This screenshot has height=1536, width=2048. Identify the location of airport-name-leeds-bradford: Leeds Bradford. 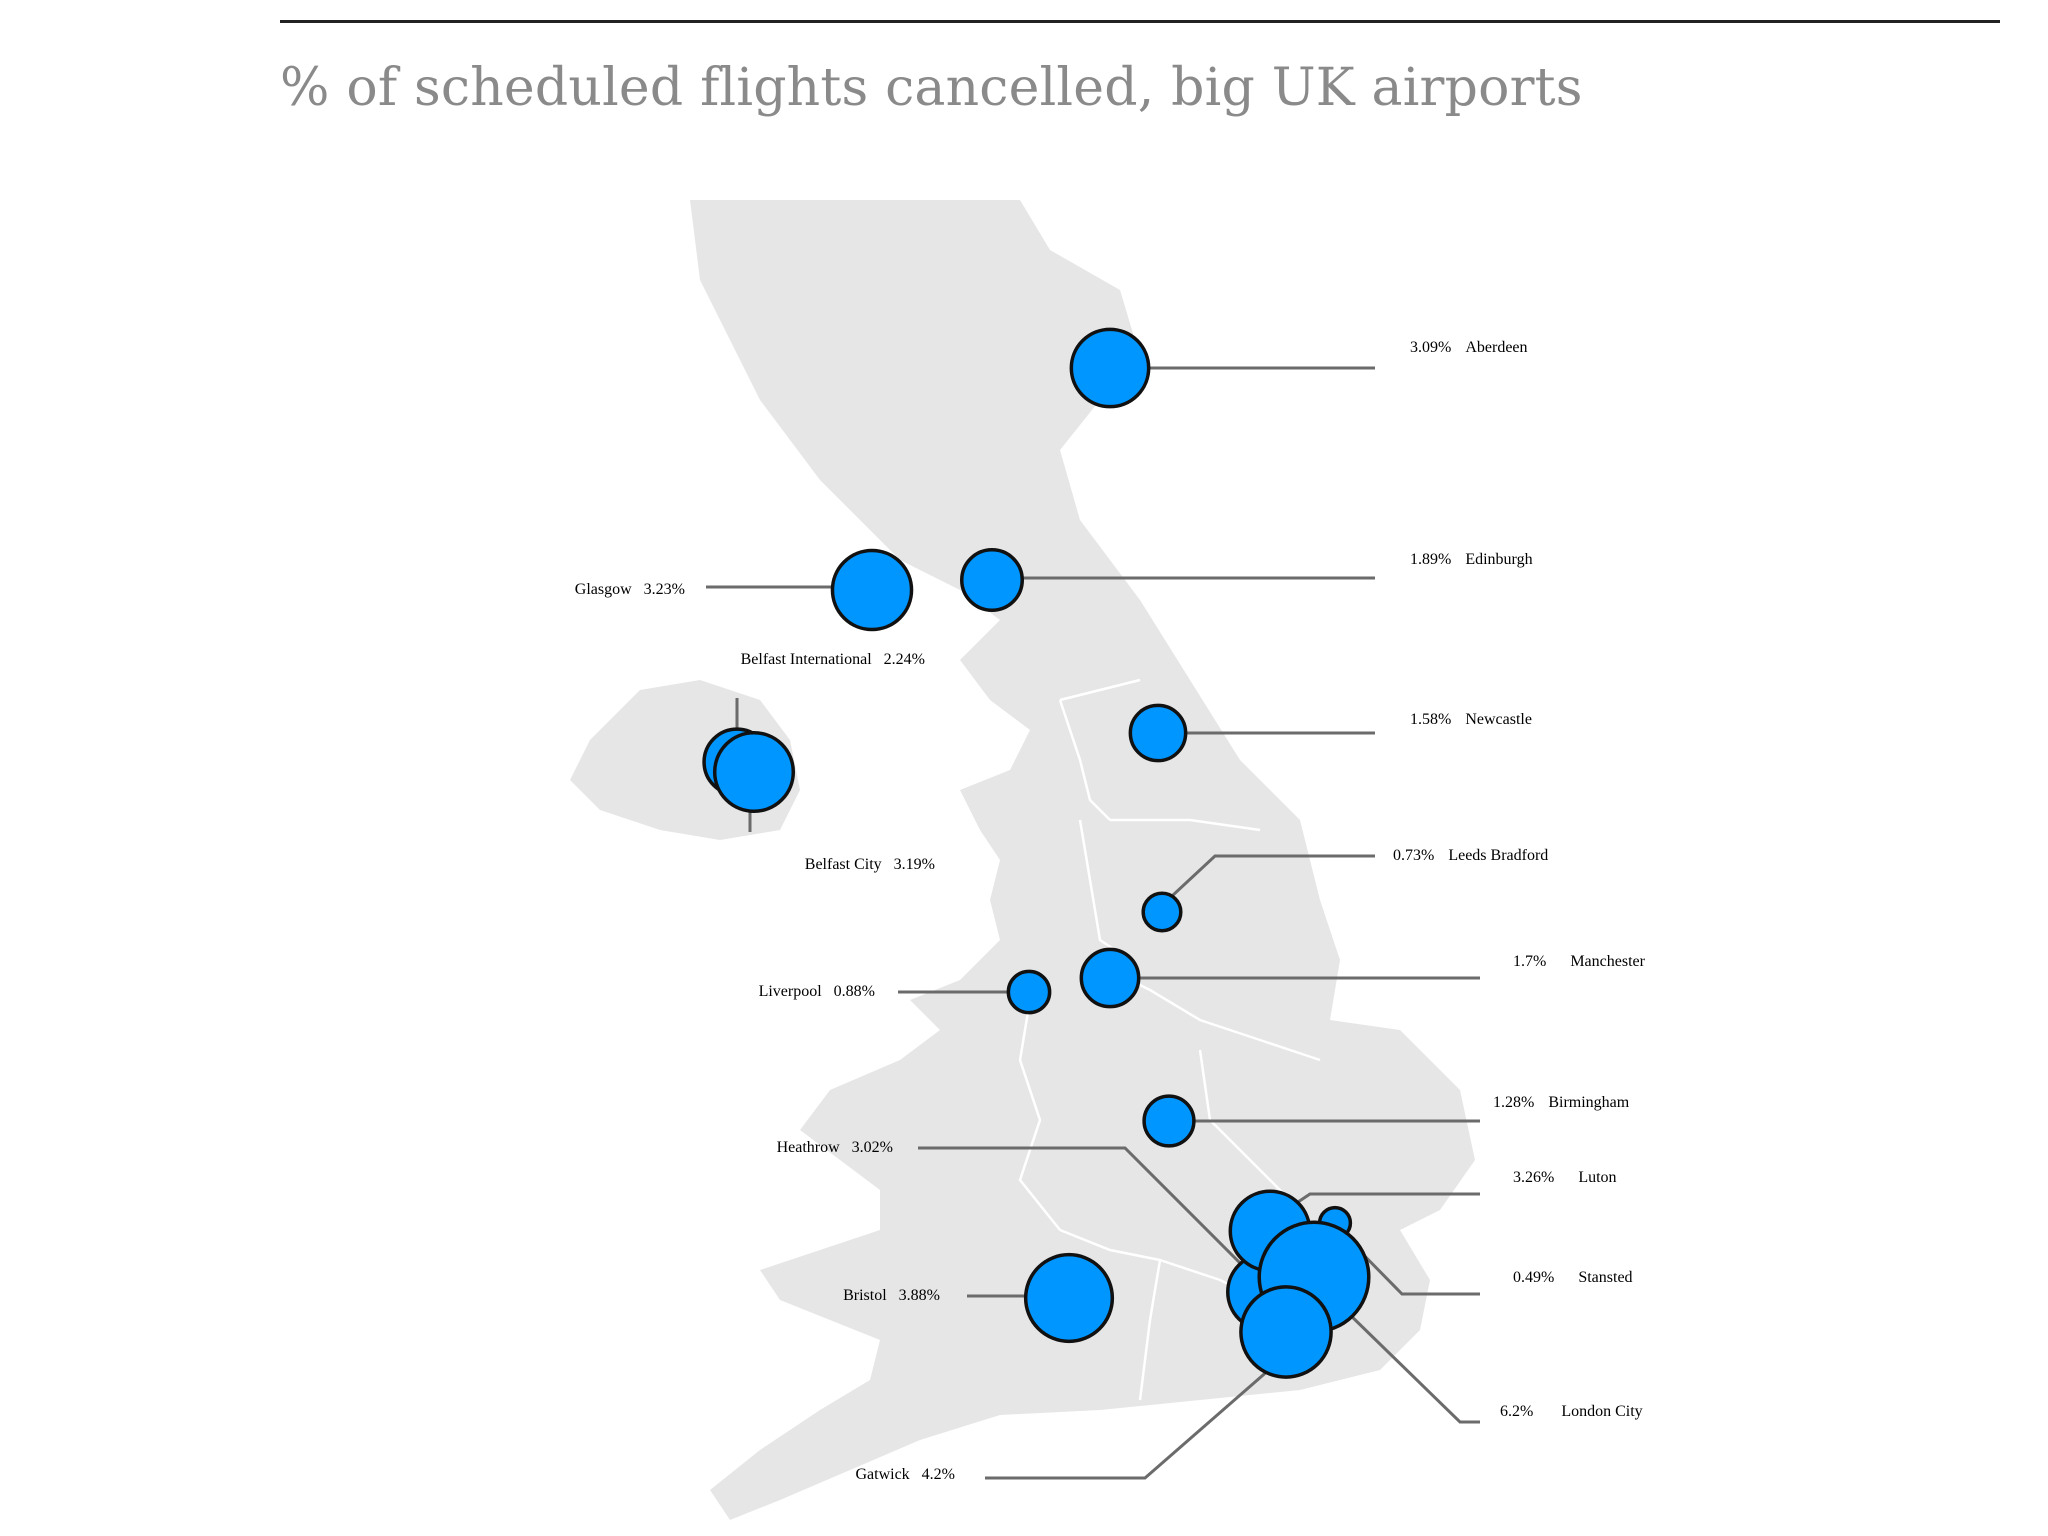
(1498, 855).